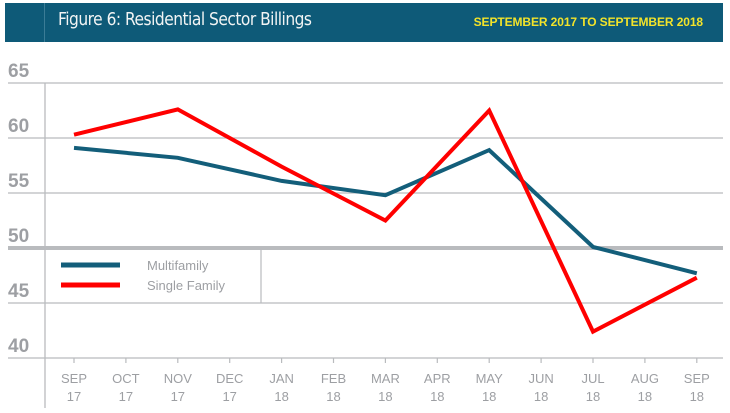 The width and height of the screenshot is (730, 413). What do you see at coordinates (185, 19) in the screenshot?
I see `chart-title: Figure 6: Residential Sector Billings` at bounding box center [185, 19].